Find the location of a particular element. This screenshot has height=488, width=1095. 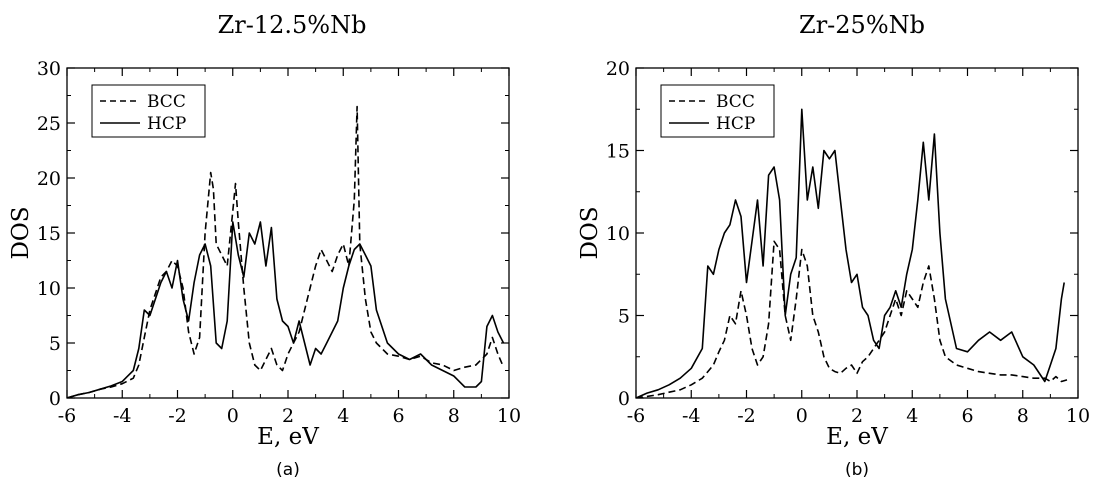

panel-a-series-hcp-line is located at coordinates (286, 309).